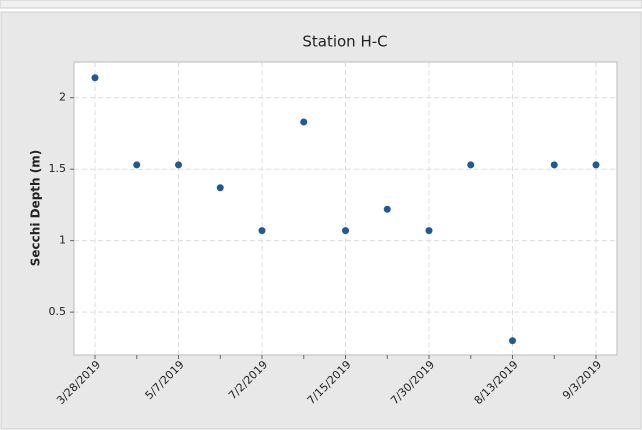  Describe the element at coordinates (321, 4) in the screenshot. I see `top-strip` at that location.